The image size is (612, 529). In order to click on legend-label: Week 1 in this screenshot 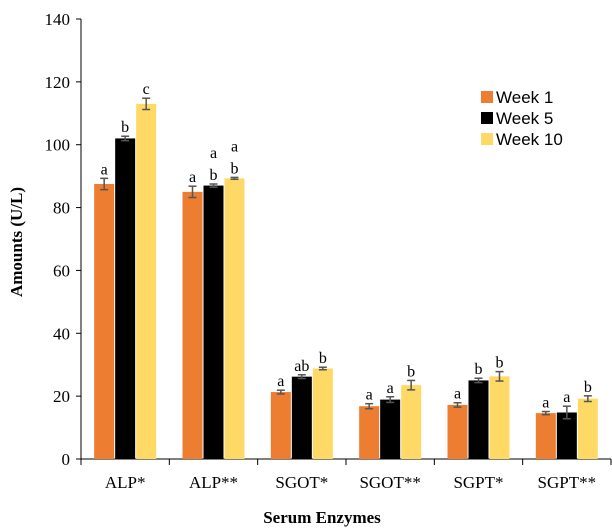, I will do `click(524, 97)`.